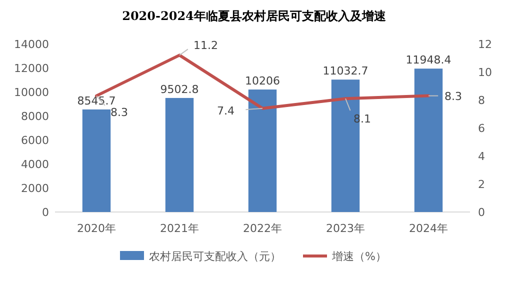 This screenshot has width=508, height=290. Describe the element at coordinates (179, 89) in the screenshot. I see `data-label: 9502.8` at that location.